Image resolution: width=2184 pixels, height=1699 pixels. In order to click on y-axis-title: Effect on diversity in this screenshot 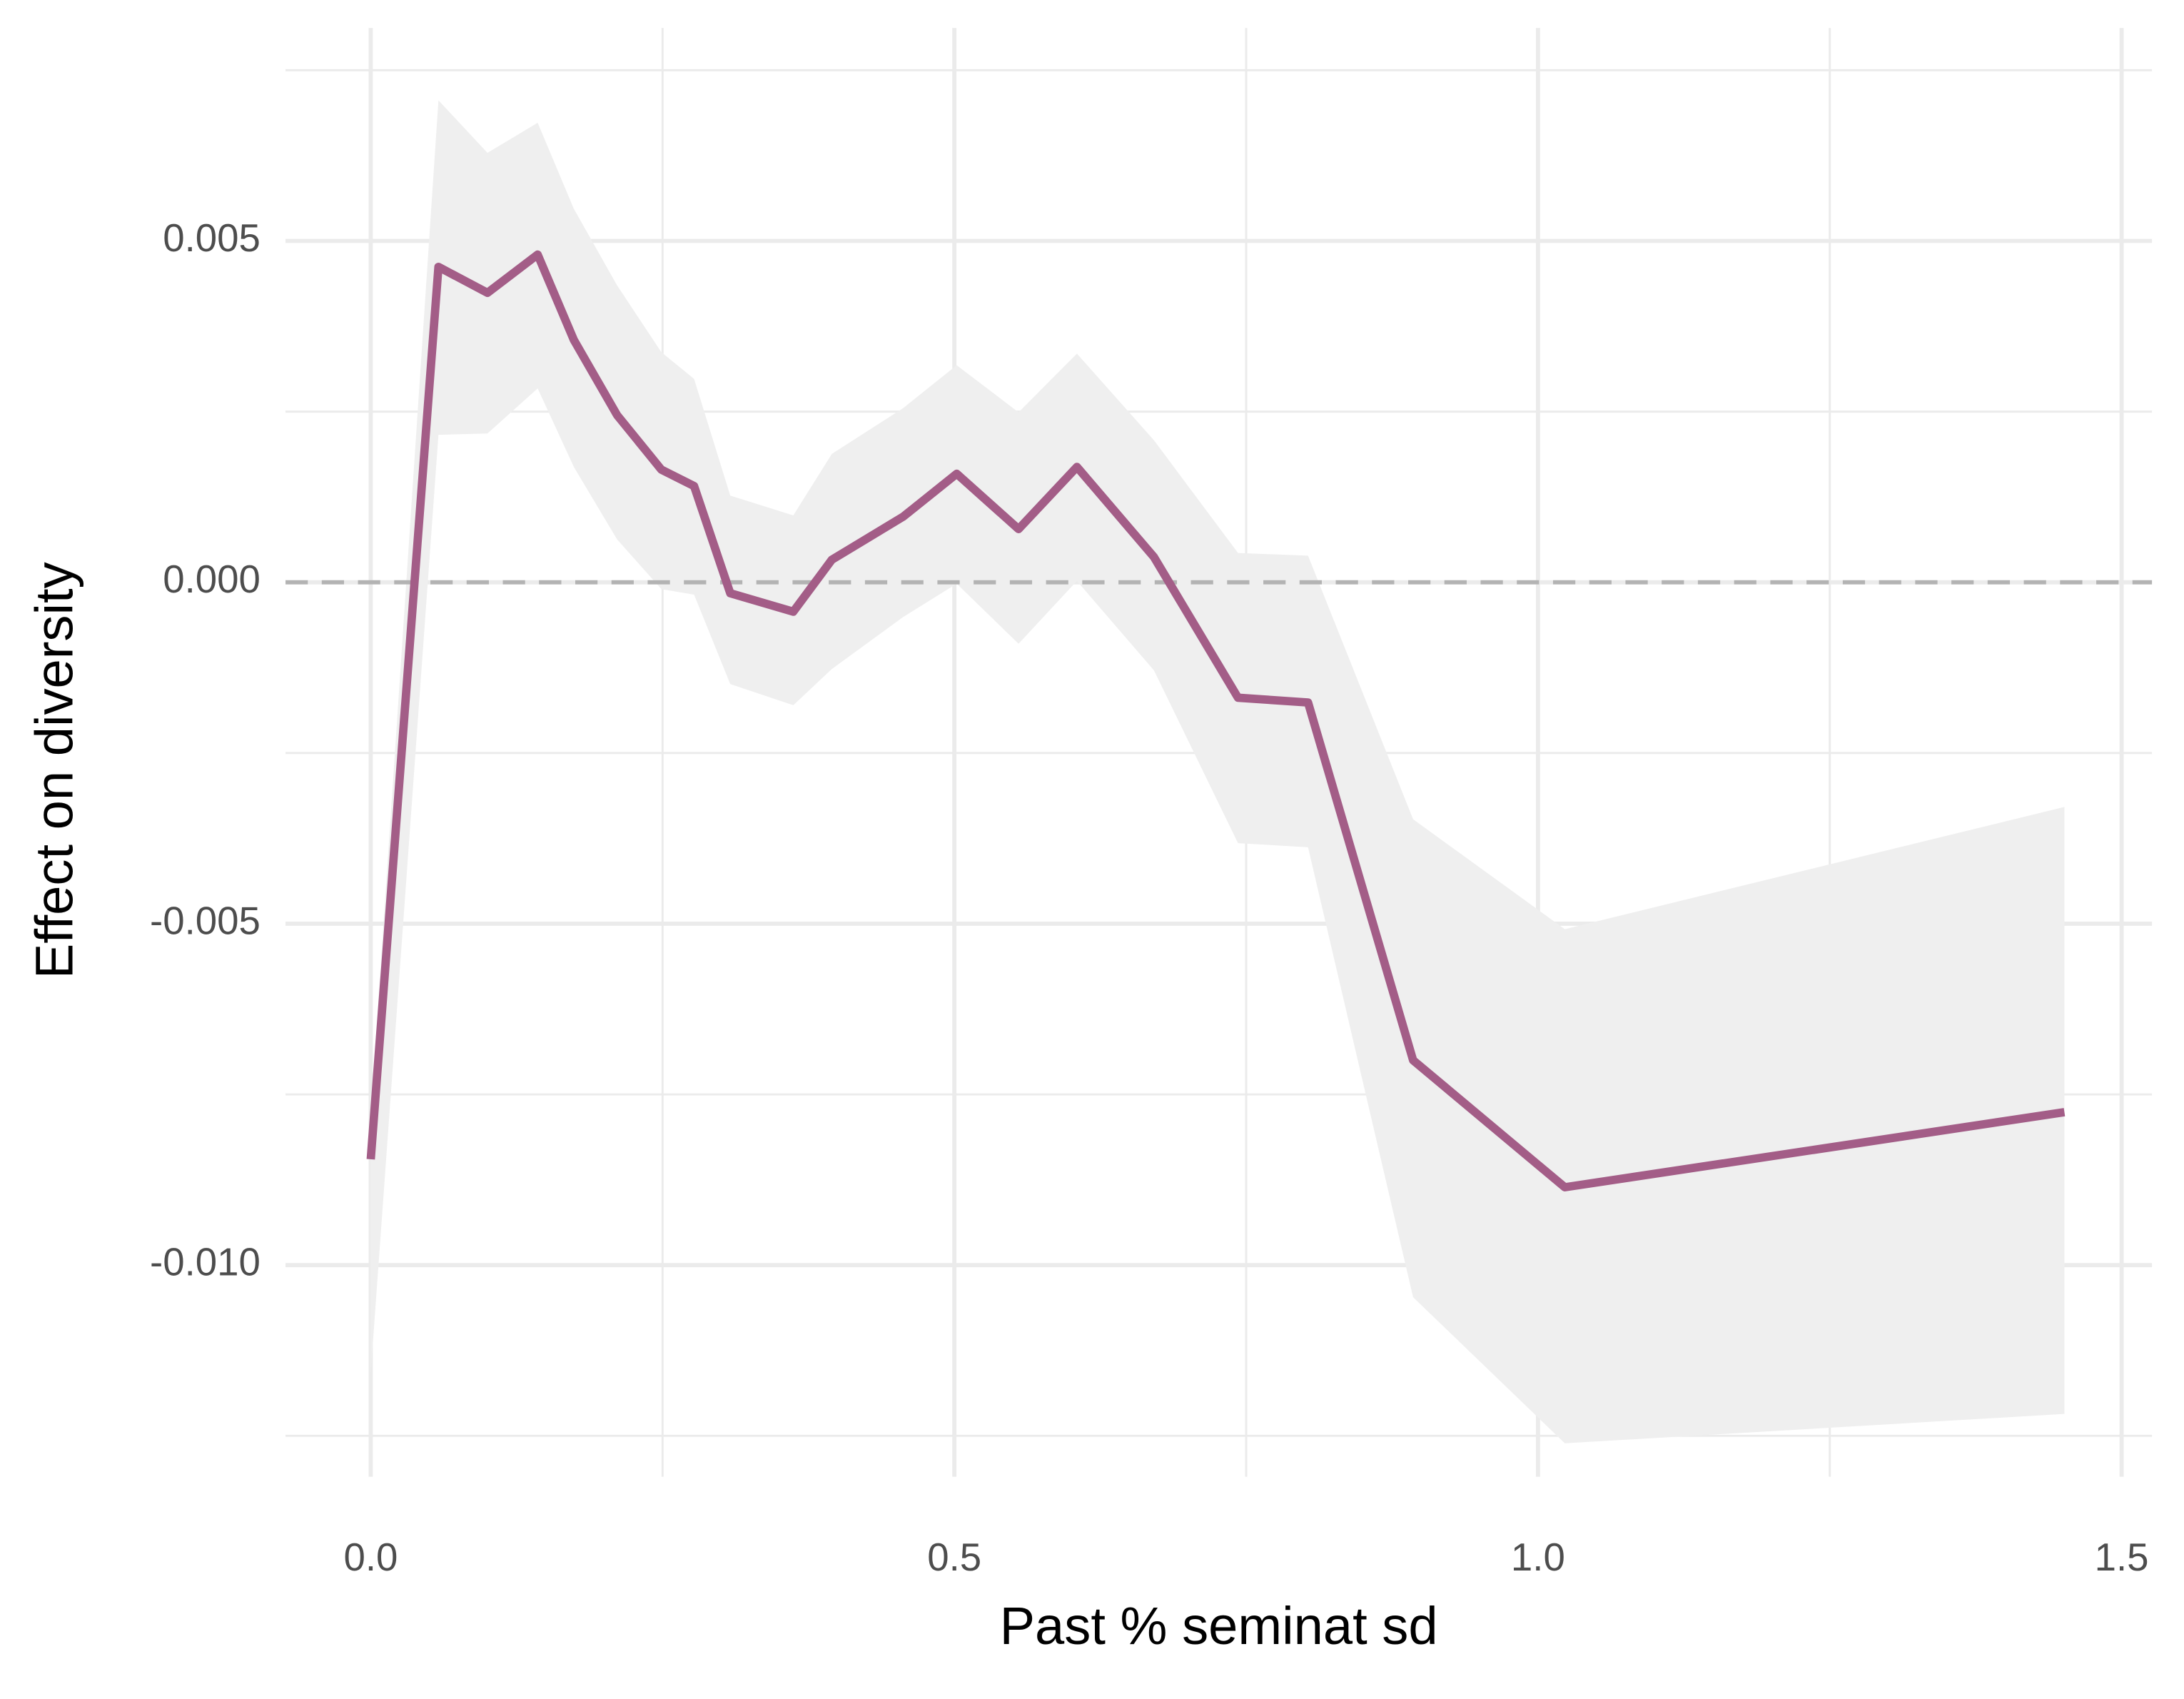, I will do `click(54, 770)`.